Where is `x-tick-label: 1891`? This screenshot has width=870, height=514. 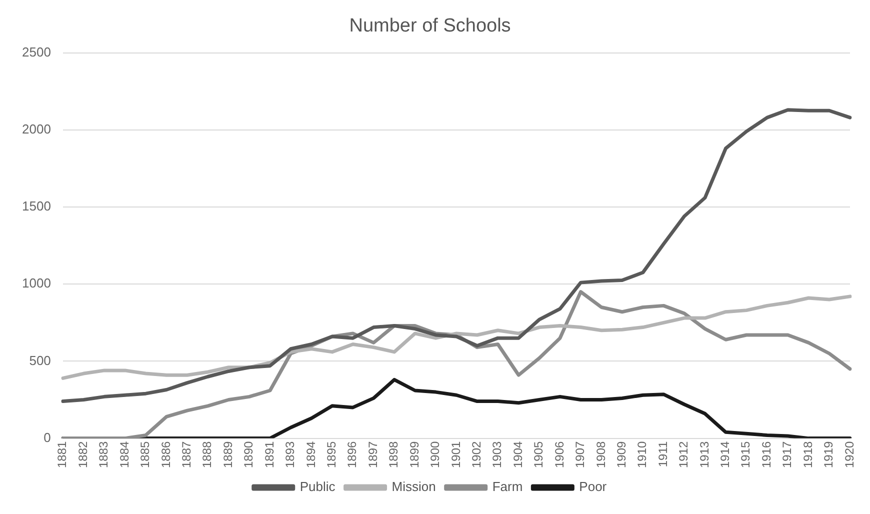 x-tick-label: 1891 is located at coordinates (269, 454).